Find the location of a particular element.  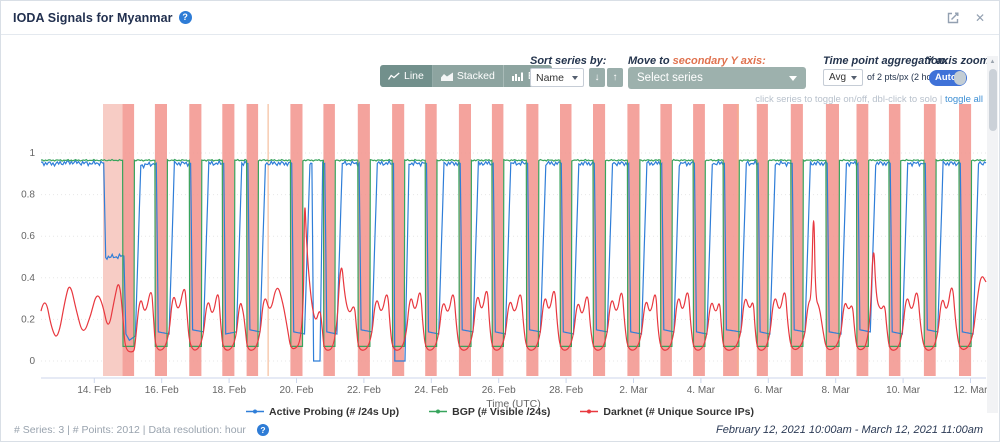

chart-type-button-group: Line Stacked Bar is located at coordinates (466, 76).